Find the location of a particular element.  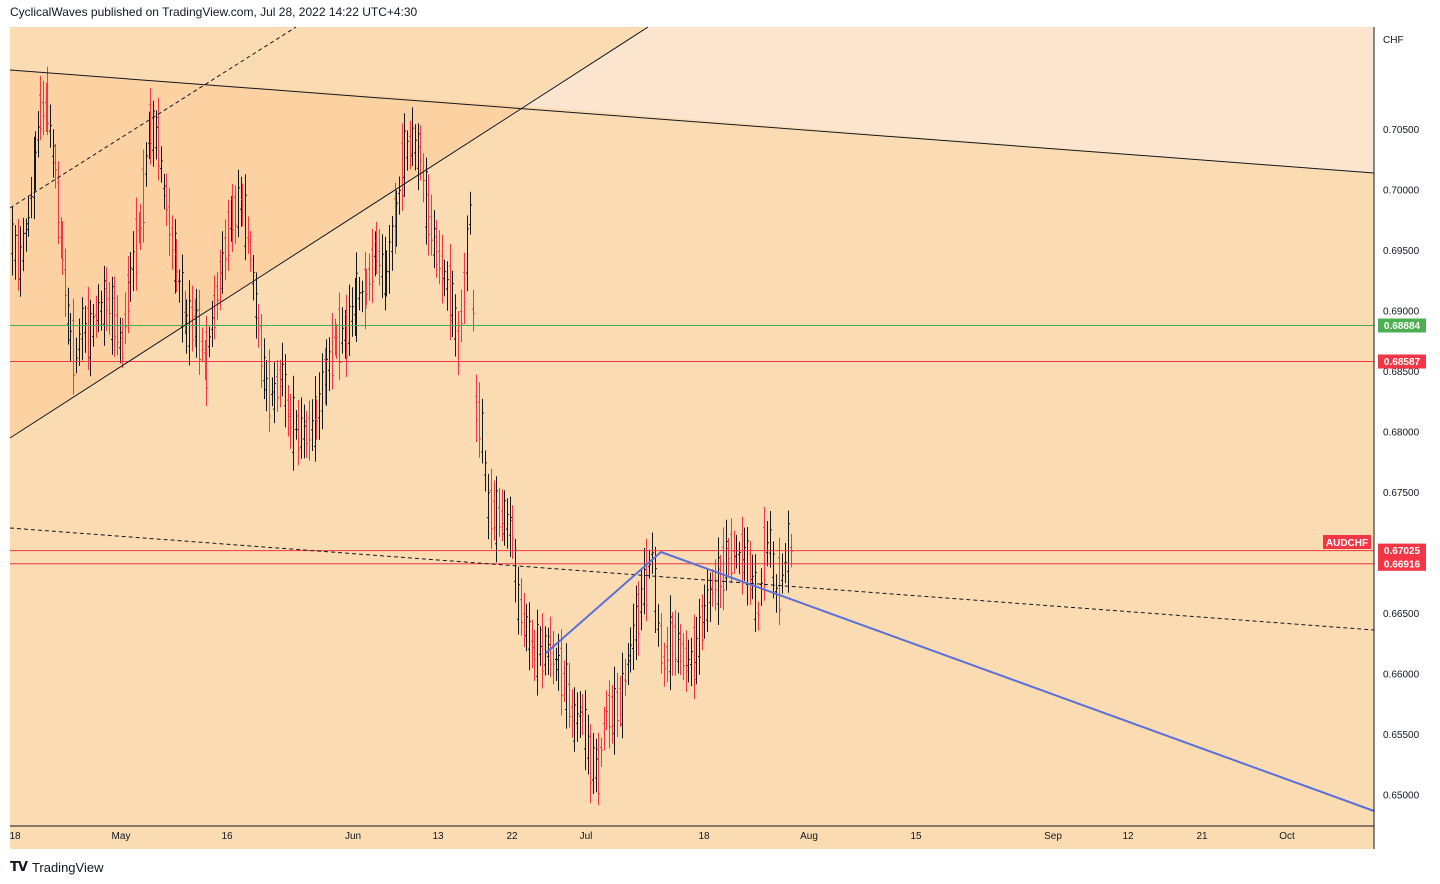

time-tick-label: Jul is located at coordinates (586, 836).